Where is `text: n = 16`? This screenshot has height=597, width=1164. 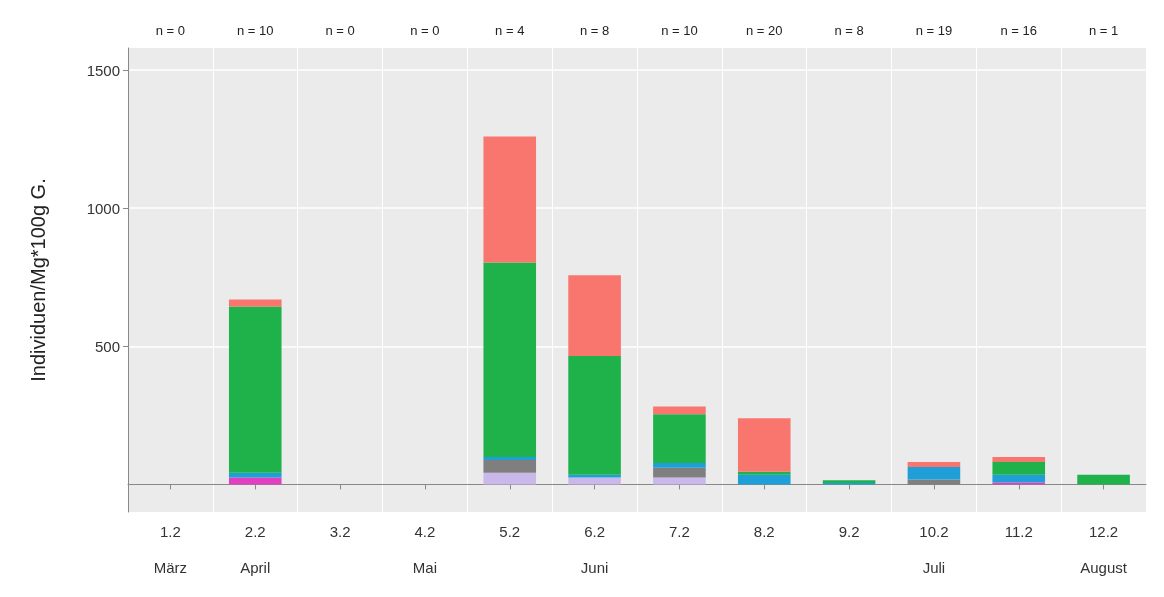
text: n = 16 is located at coordinates (1019, 30).